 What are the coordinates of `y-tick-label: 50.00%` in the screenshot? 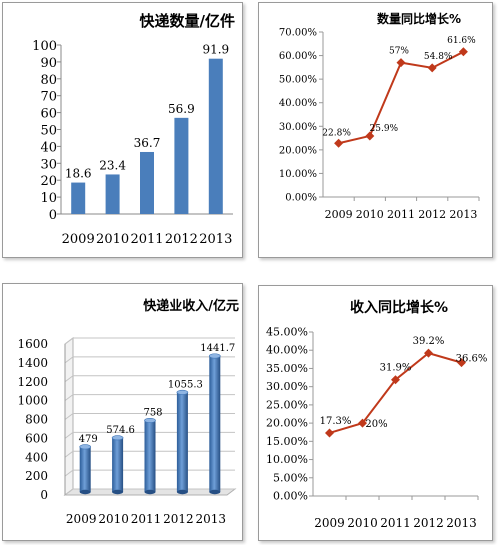 It's located at (298, 80).